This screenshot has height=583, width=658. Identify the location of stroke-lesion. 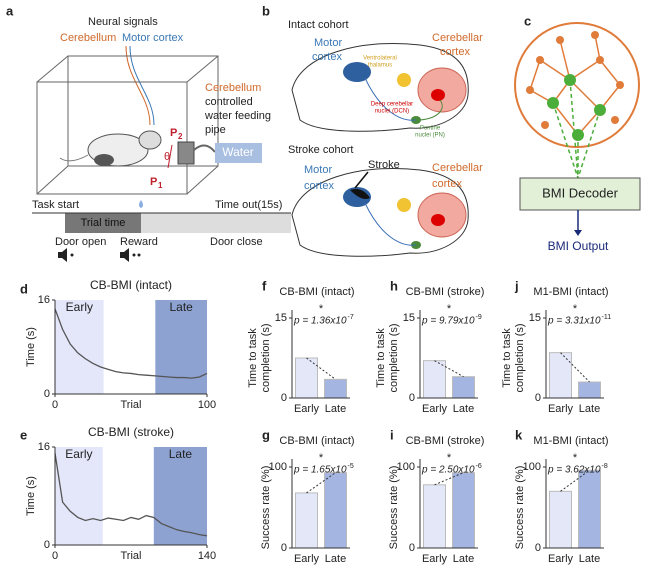
(360, 194).